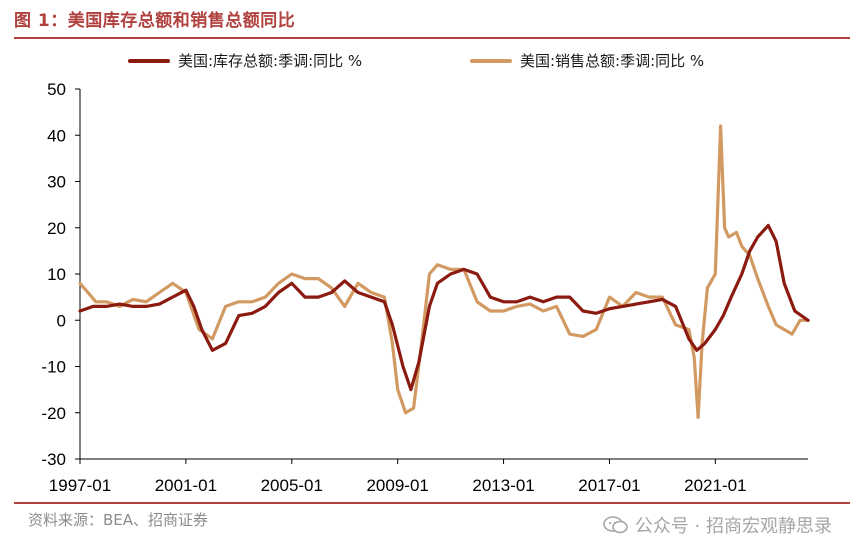  What do you see at coordinates (292, 485) in the screenshot?
I see `x-tick-label: 2005-01` at bounding box center [292, 485].